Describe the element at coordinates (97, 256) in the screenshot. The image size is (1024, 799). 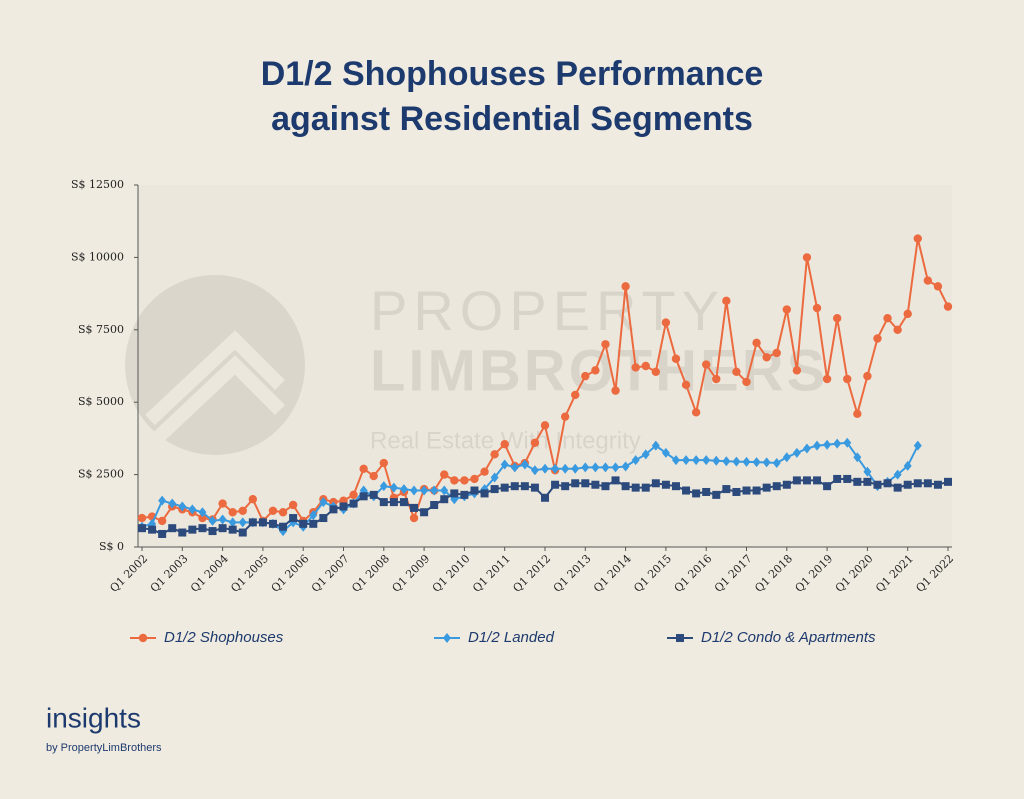
I see `y-tick-label: S$ 10000` at that location.